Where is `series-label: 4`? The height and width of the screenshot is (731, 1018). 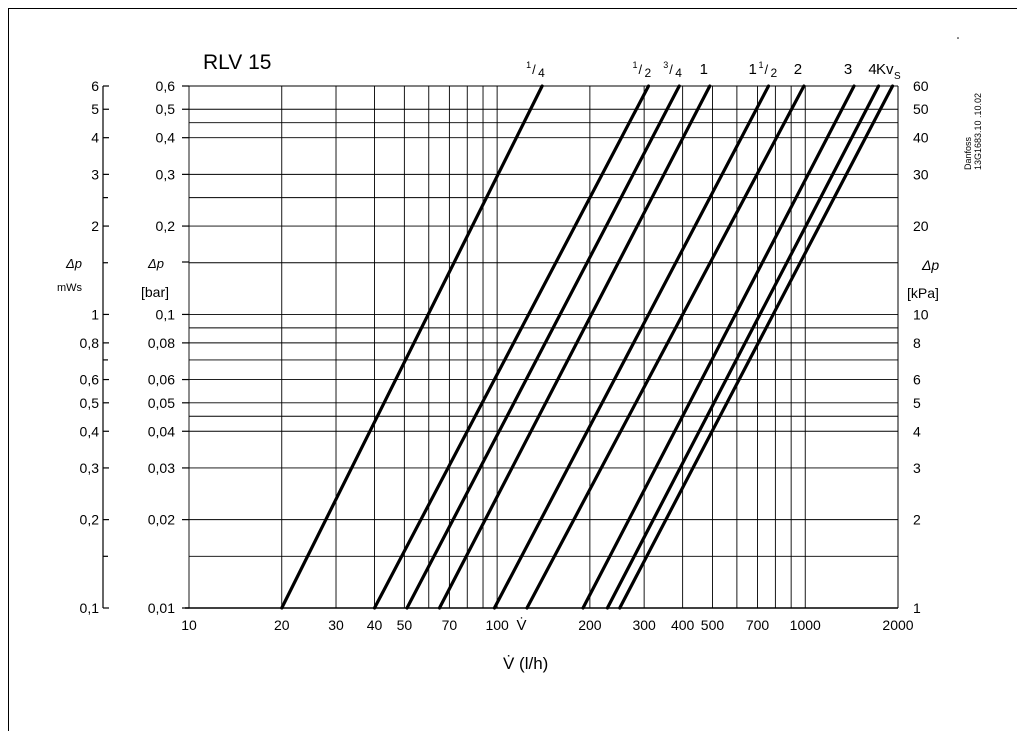
series-label: 4 is located at coordinates (872, 69).